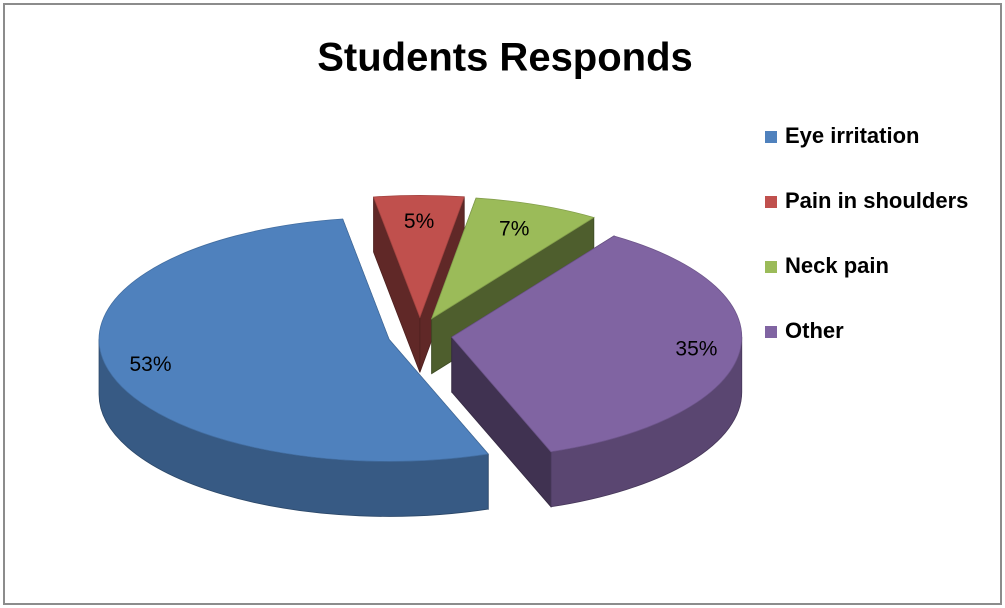  What do you see at coordinates (150, 364) in the screenshot?
I see `data-label: 53%` at bounding box center [150, 364].